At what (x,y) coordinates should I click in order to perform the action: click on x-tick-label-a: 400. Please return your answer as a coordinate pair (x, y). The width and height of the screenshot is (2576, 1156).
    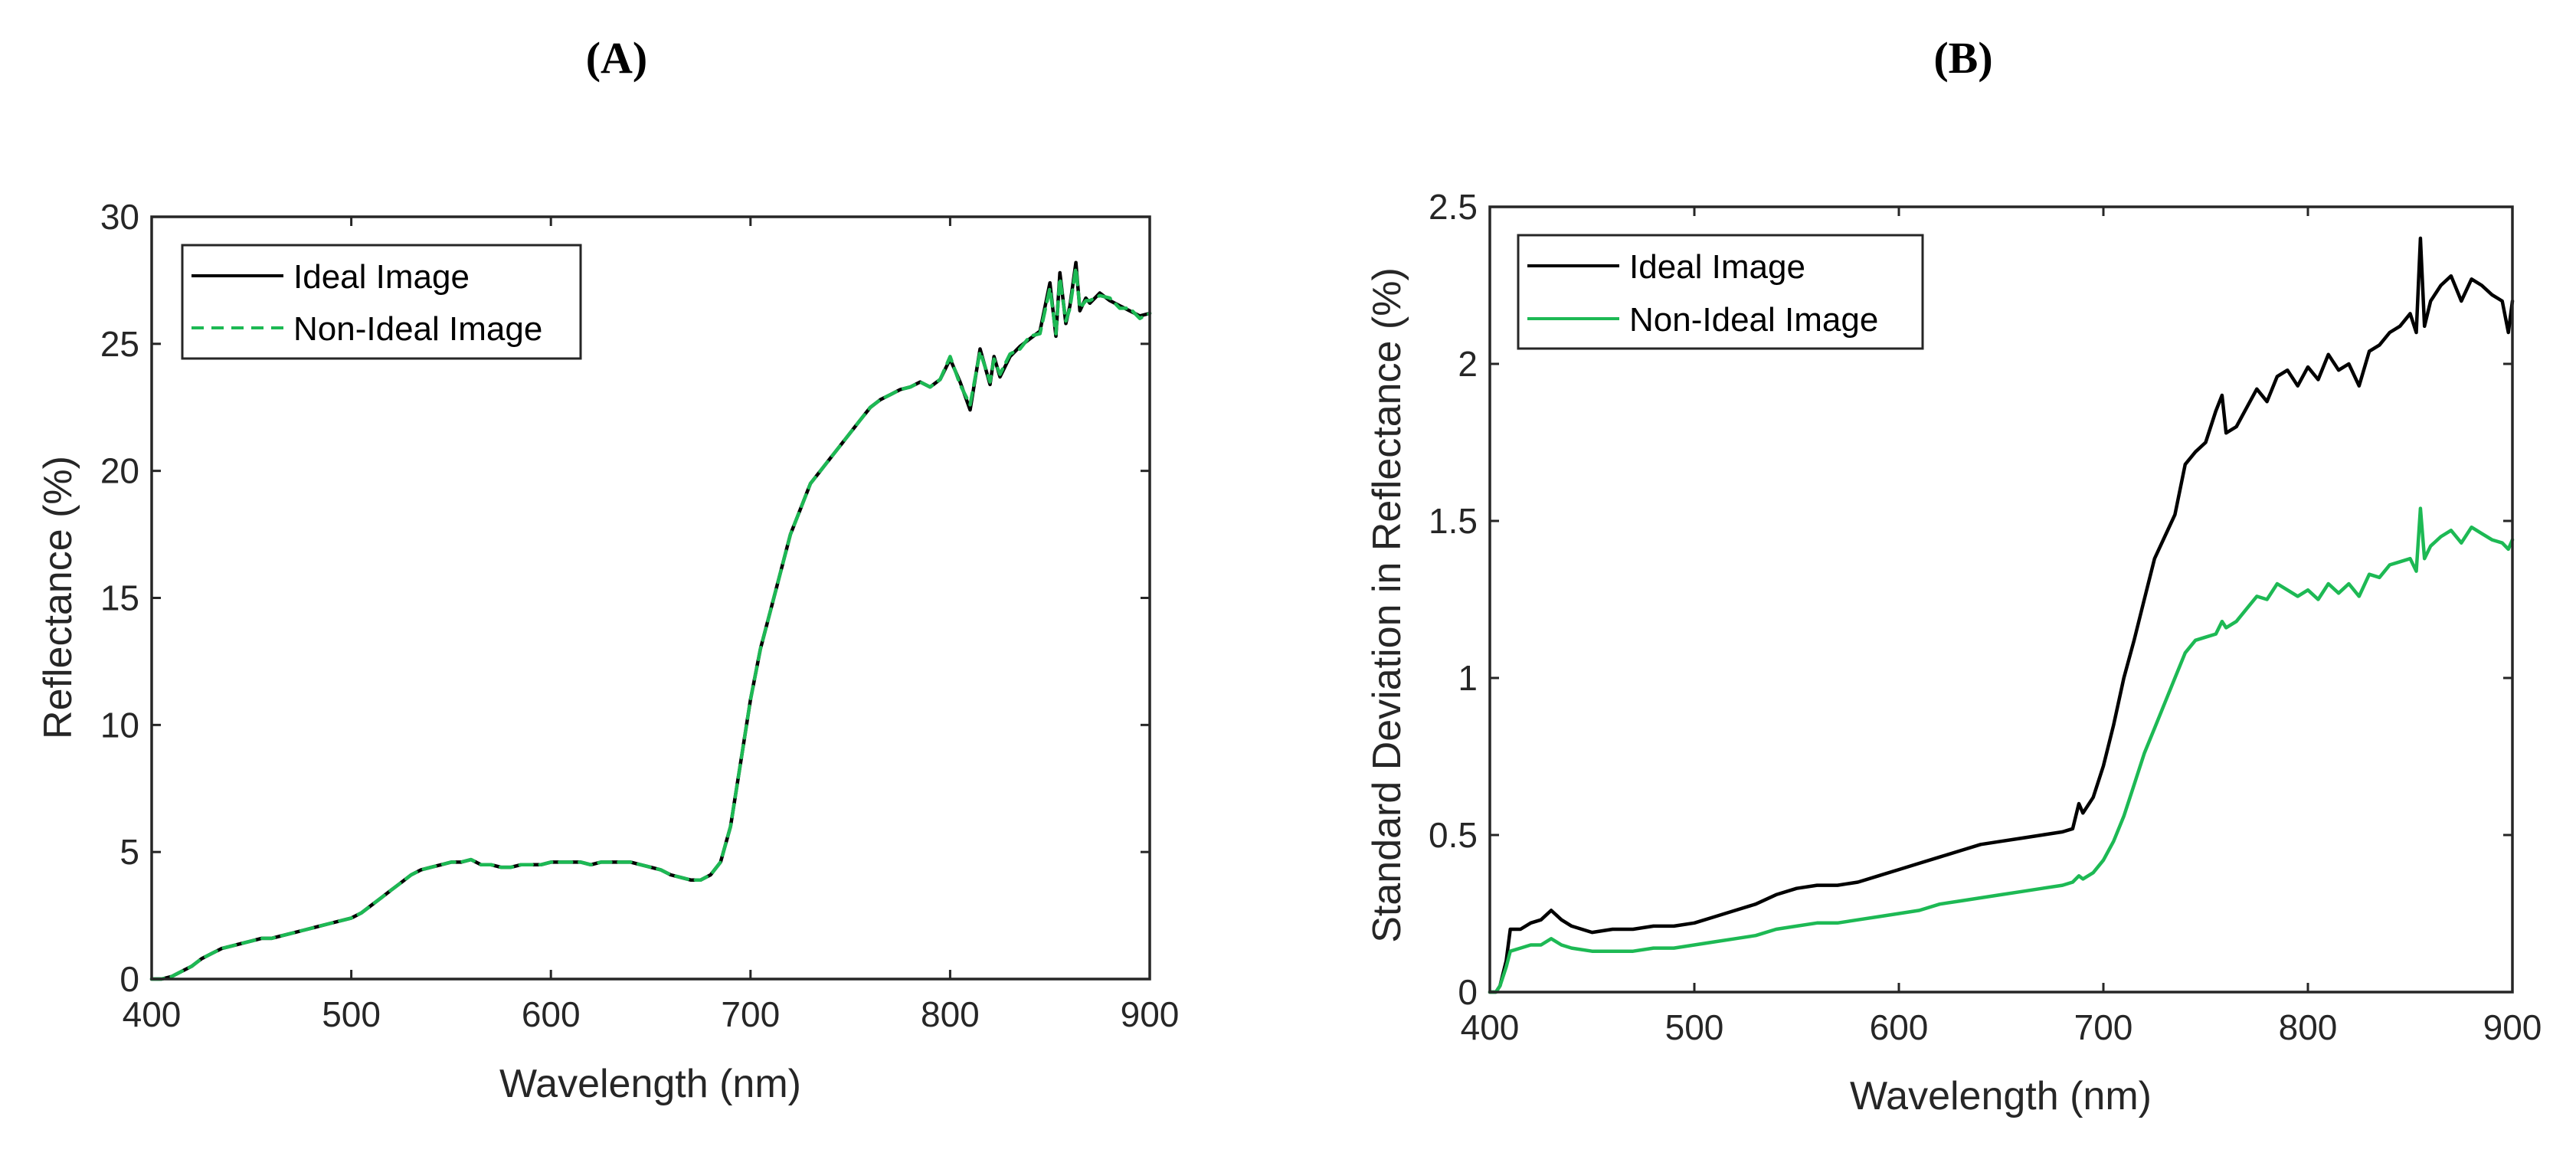
    Looking at the image, I should click on (152, 1014).